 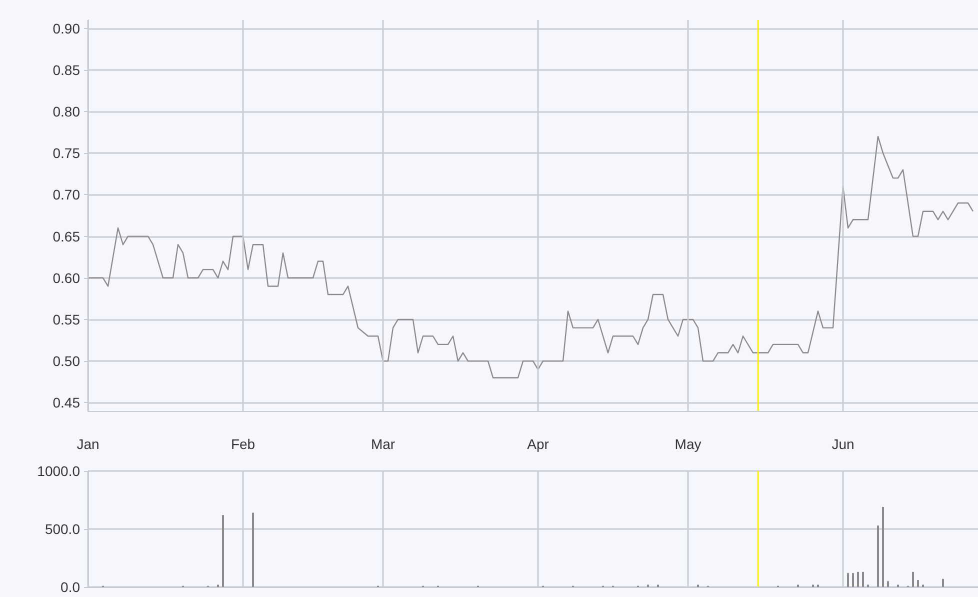 I want to click on y-tick-label: 0.45, so click(x=66, y=402).